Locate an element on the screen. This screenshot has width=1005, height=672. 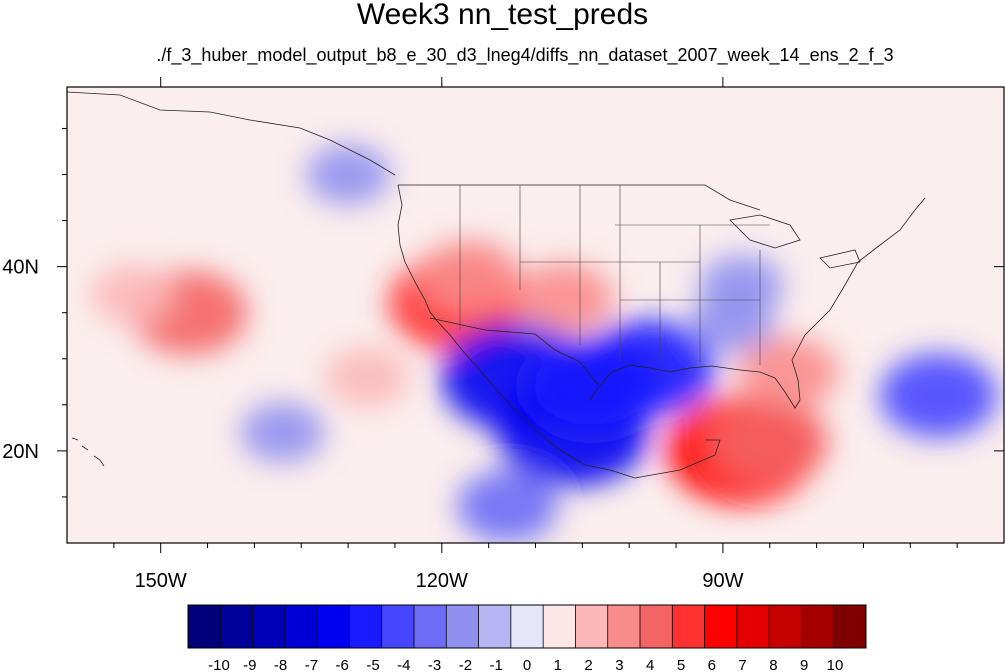
colorbar-label: -4 is located at coordinates (403, 664).